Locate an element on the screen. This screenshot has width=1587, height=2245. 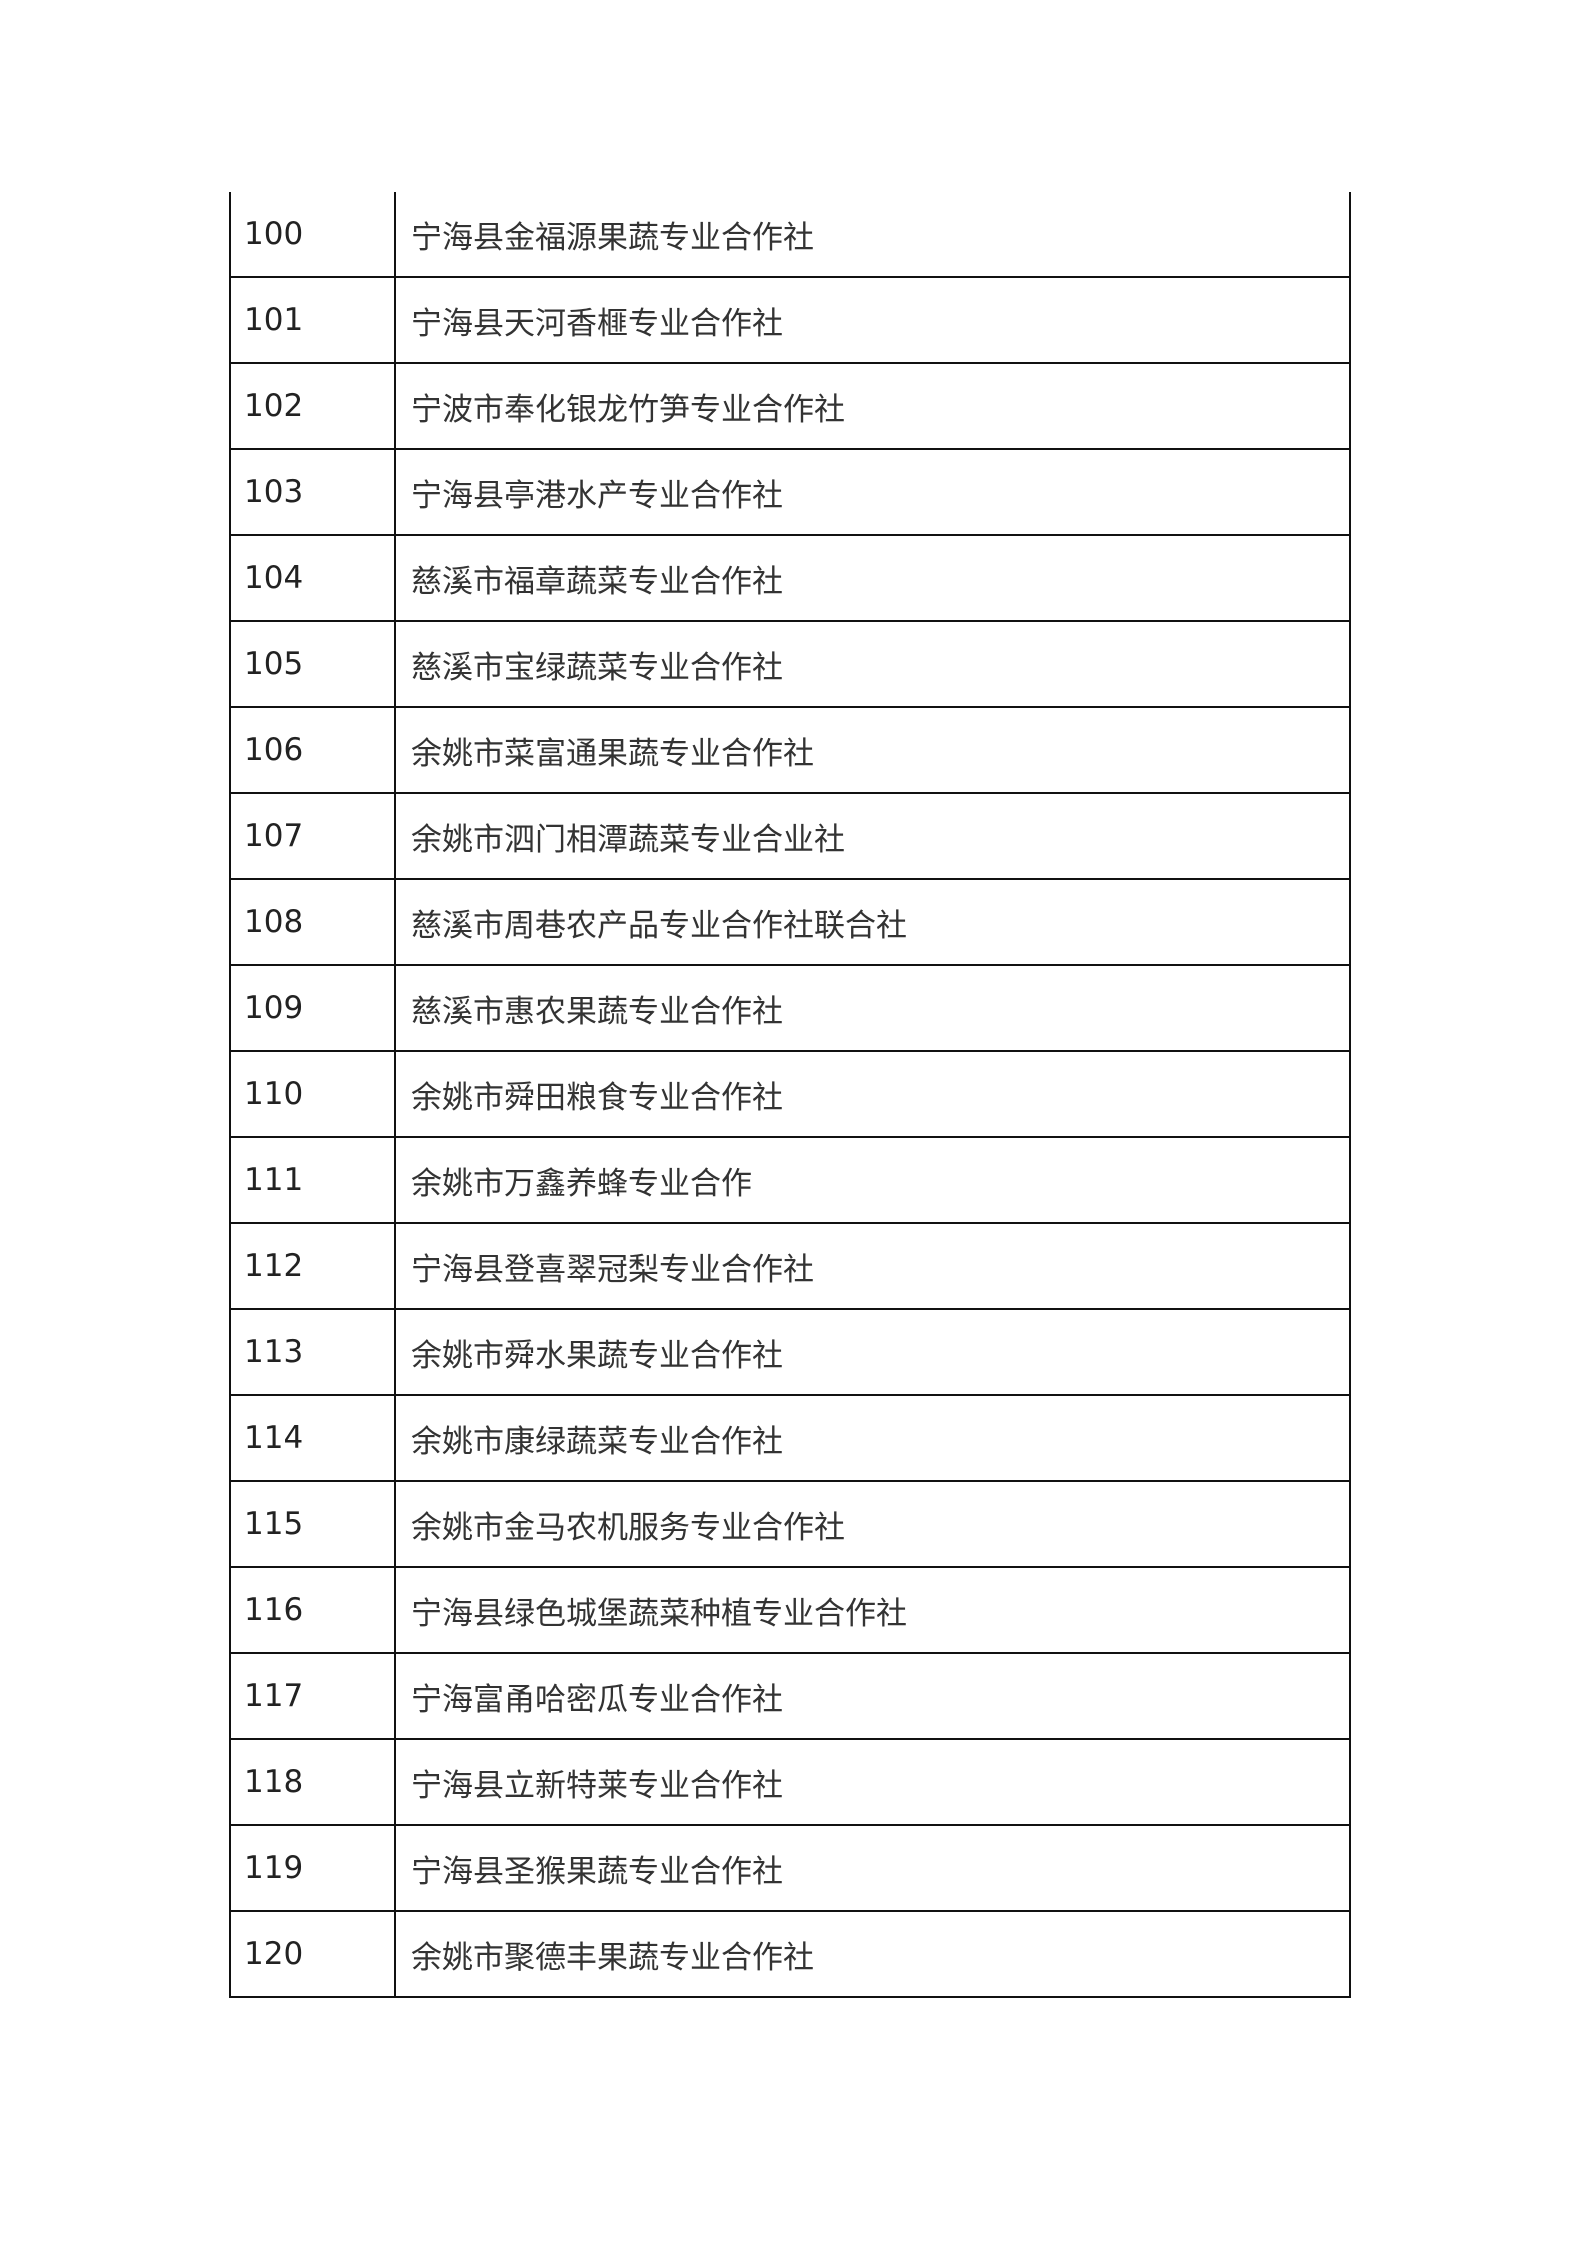
table-row: 105 慈溪市宝绿蔬菜专业合作社 is located at coordinates (790, 664).